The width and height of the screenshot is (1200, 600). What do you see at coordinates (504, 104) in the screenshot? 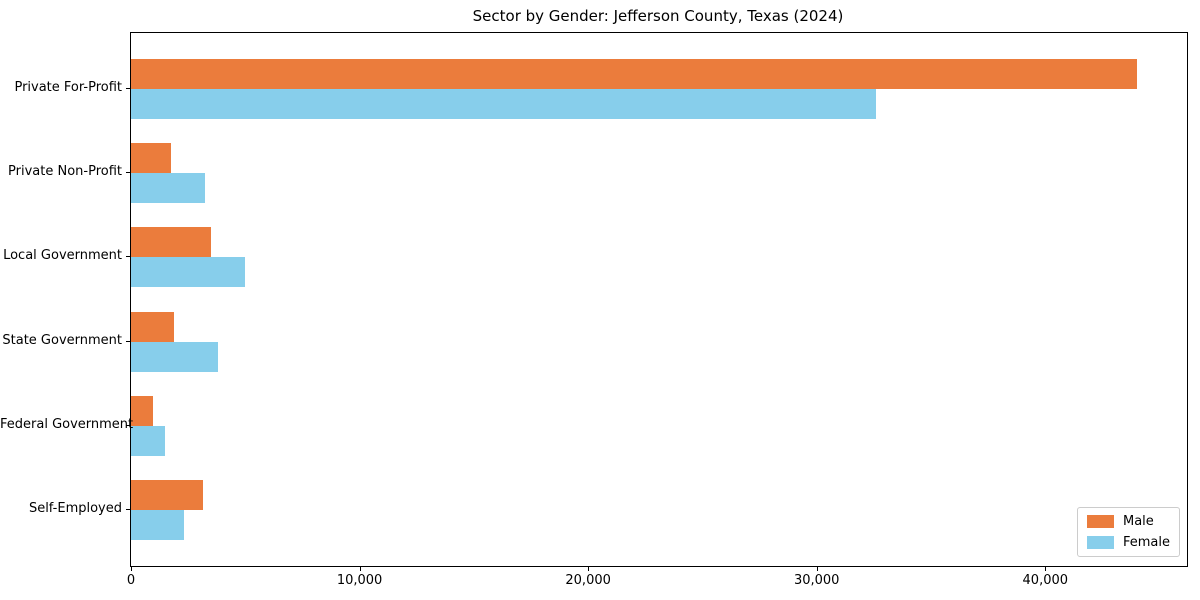
I see `bar-female-private-for-profit` at bounding box center [504, 104].